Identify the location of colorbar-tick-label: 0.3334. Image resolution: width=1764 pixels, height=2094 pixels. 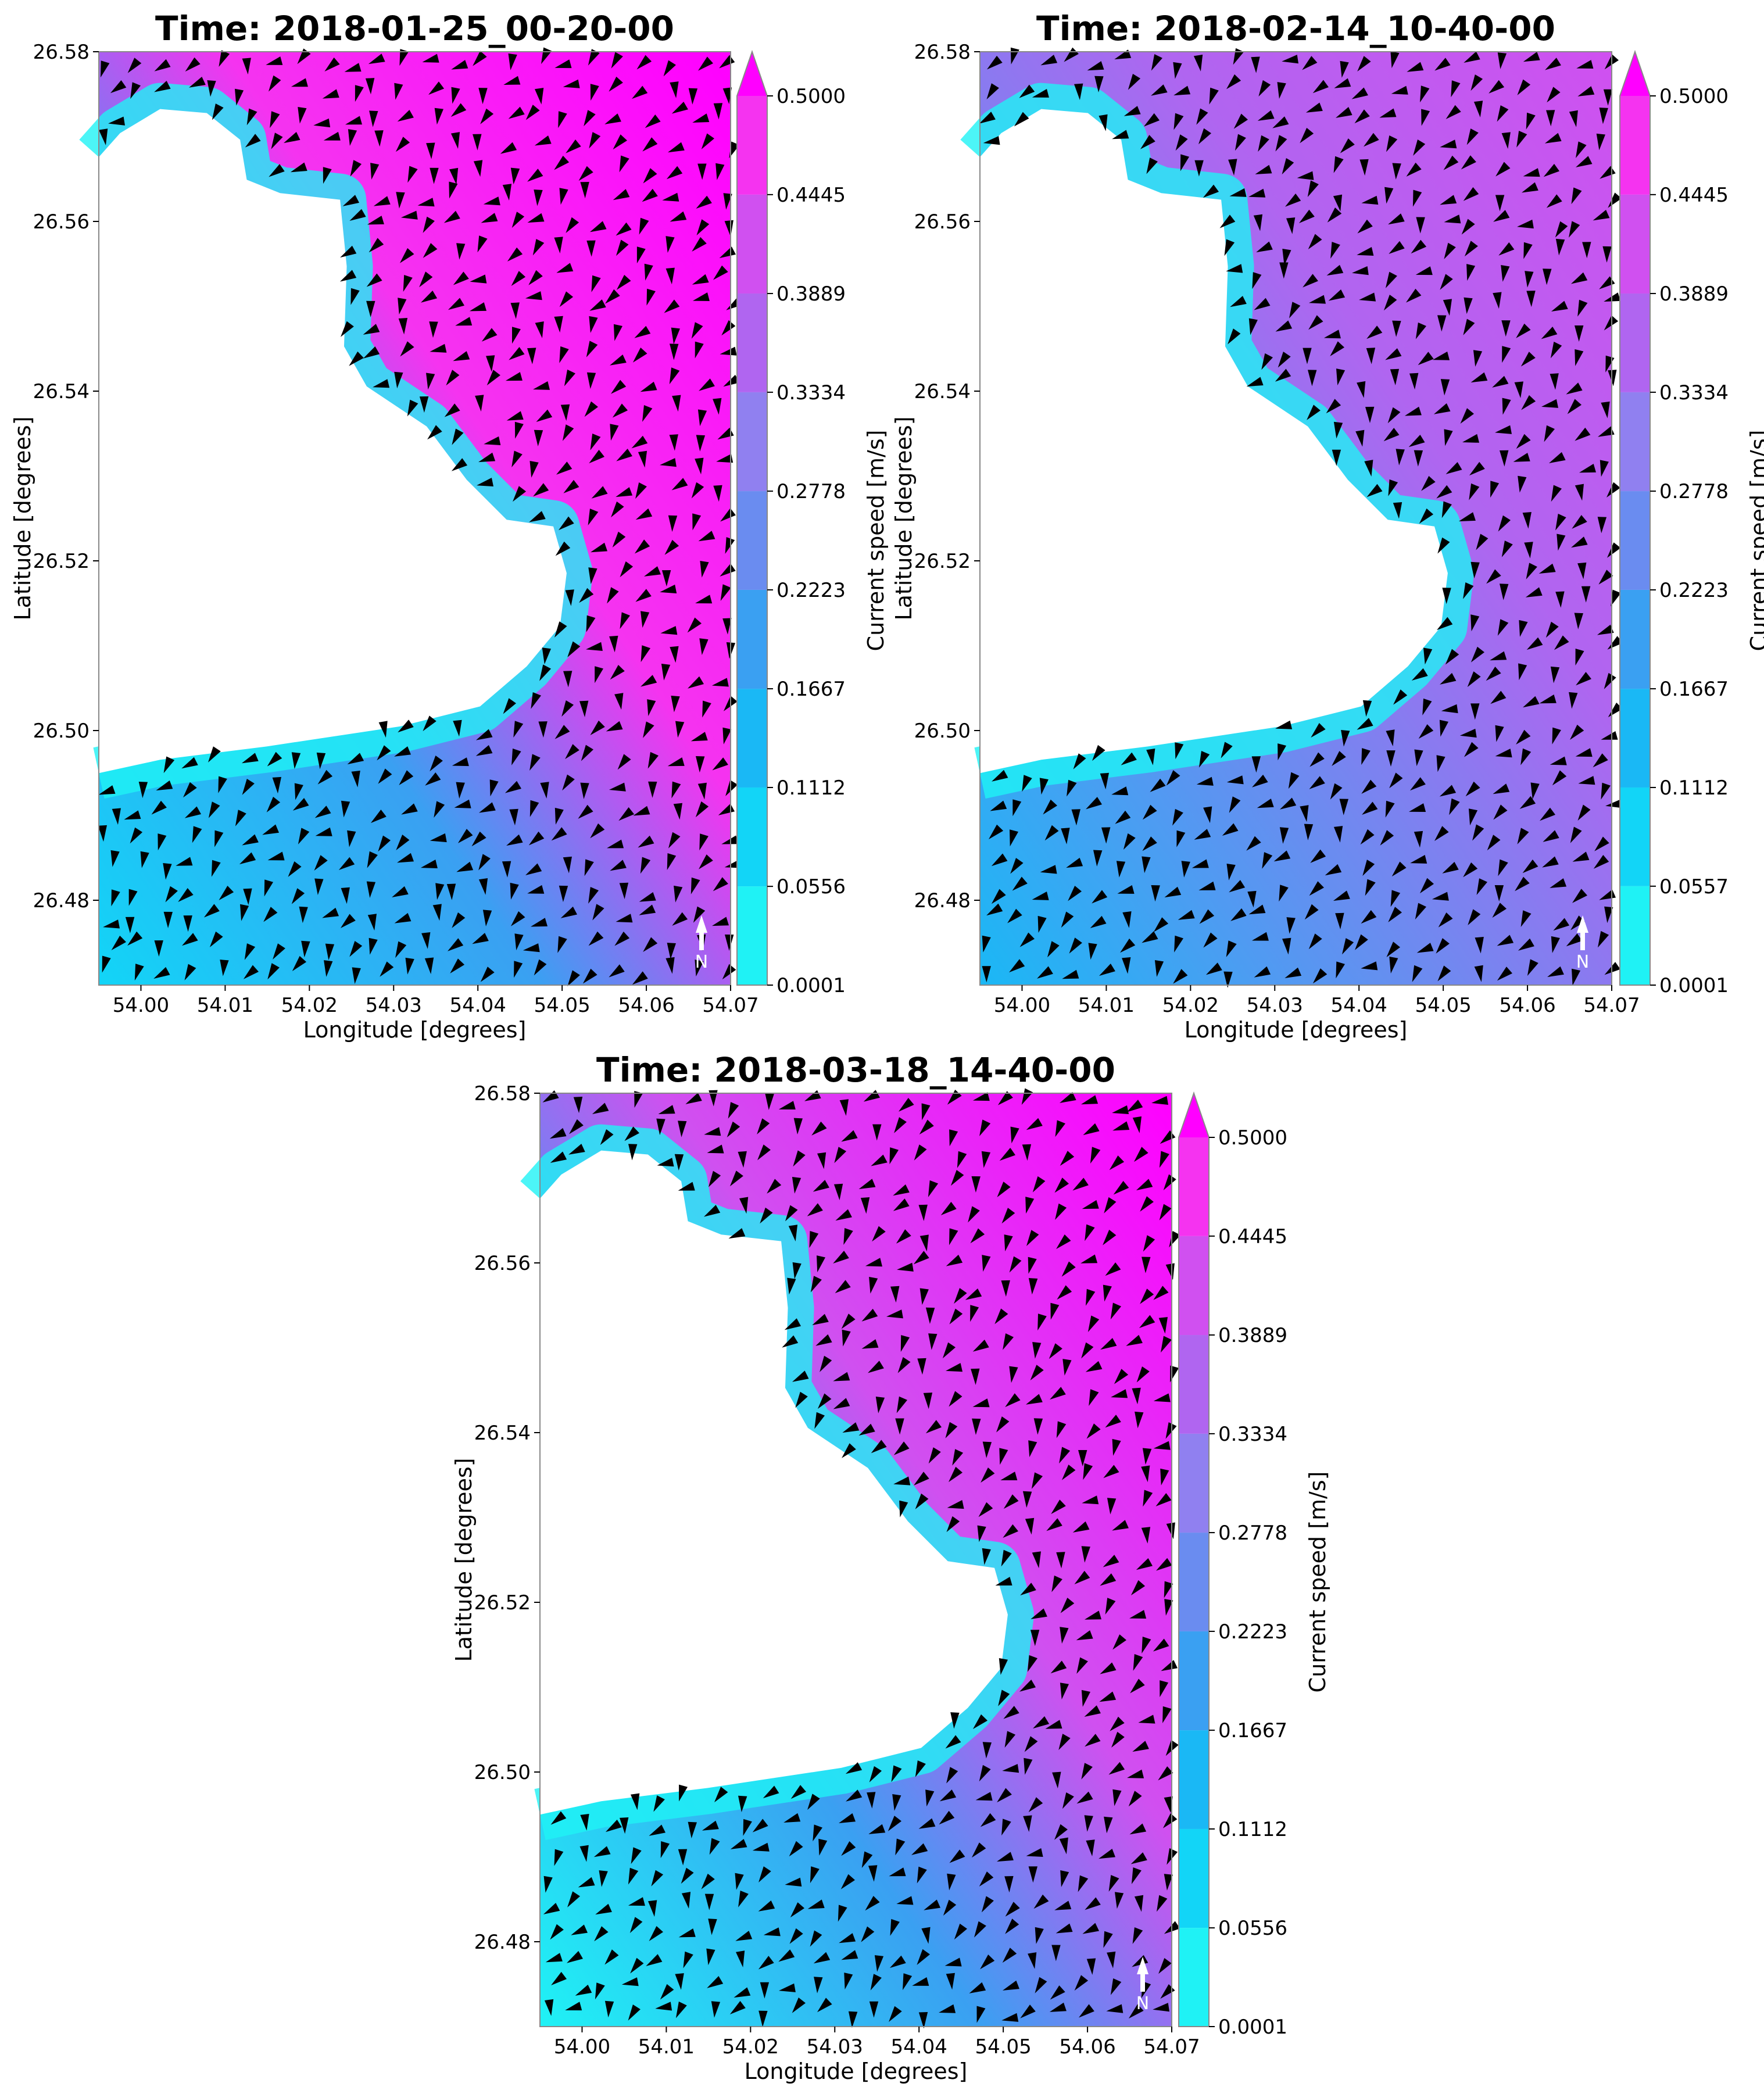
(1253, 1435).